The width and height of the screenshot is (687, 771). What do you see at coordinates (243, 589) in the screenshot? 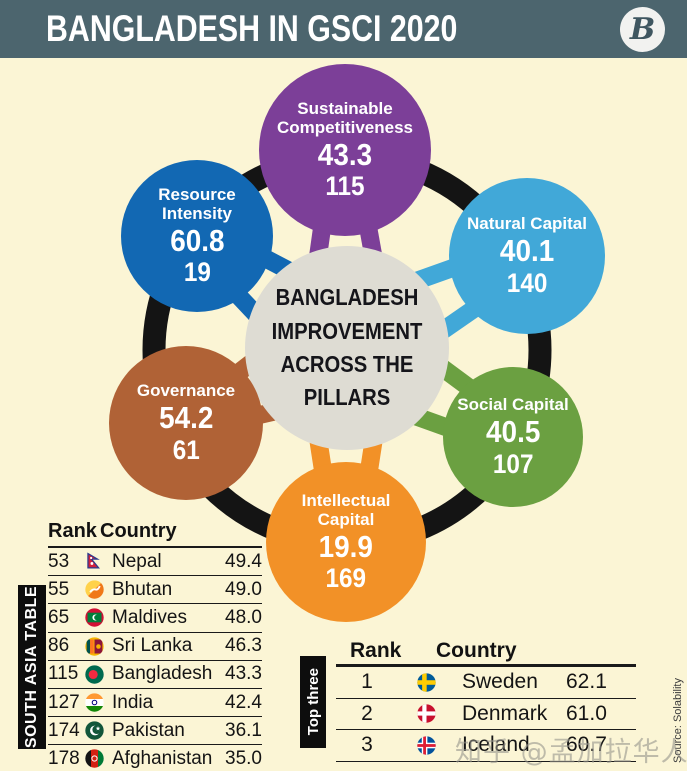
I see `score-cell: 49.0` at bounding box center [243, 589].